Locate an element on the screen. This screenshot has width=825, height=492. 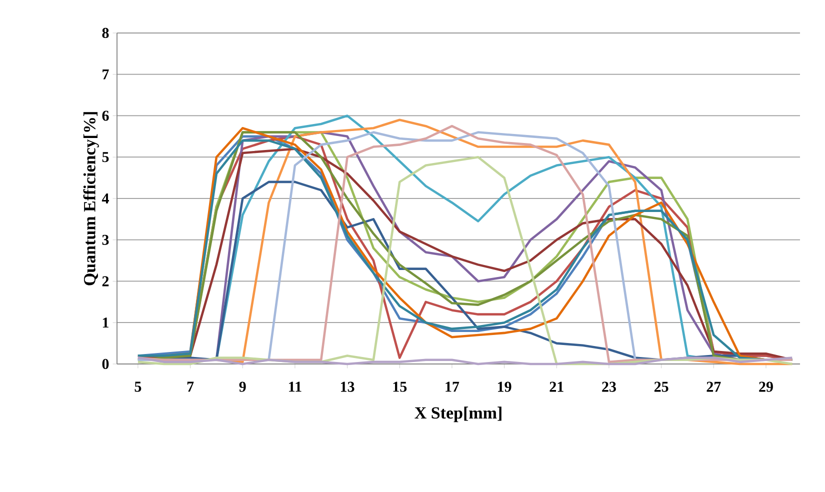
x-tick-label: 9 is located at coordinates (242, 387).